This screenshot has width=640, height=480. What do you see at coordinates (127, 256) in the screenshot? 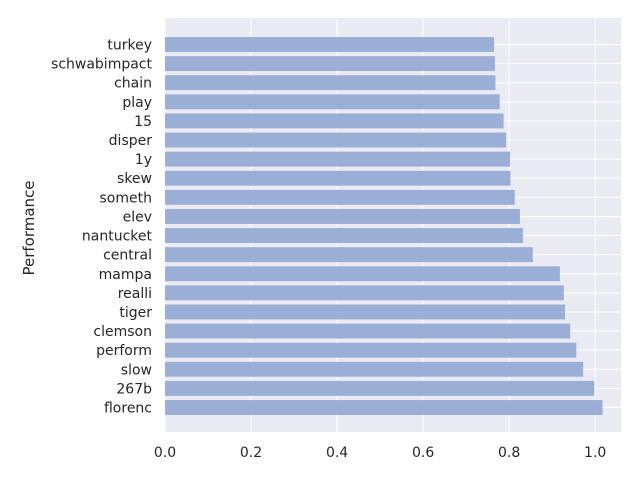
I see `y-tick-label-central: central` at bounding box center [127, 256].